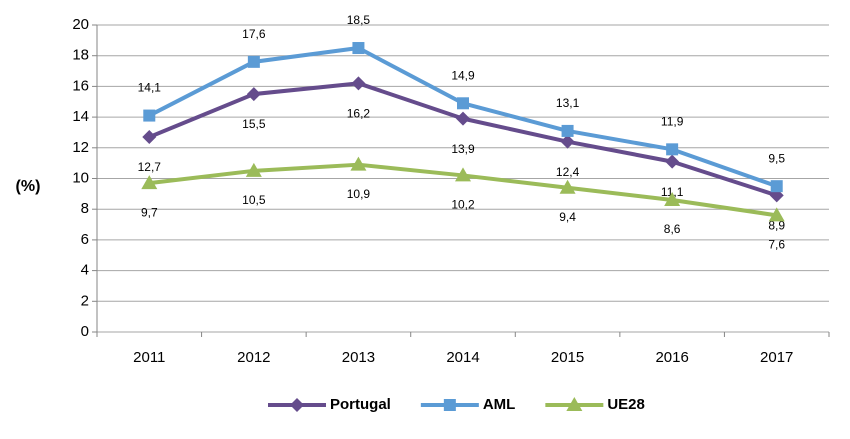 Image resolution: width=850 pixels, height=439 pixels. What do you see at coordinates (85, 208) in the screenshot?
I see `y-tick-label: 8` at bounding box center [85, 208].